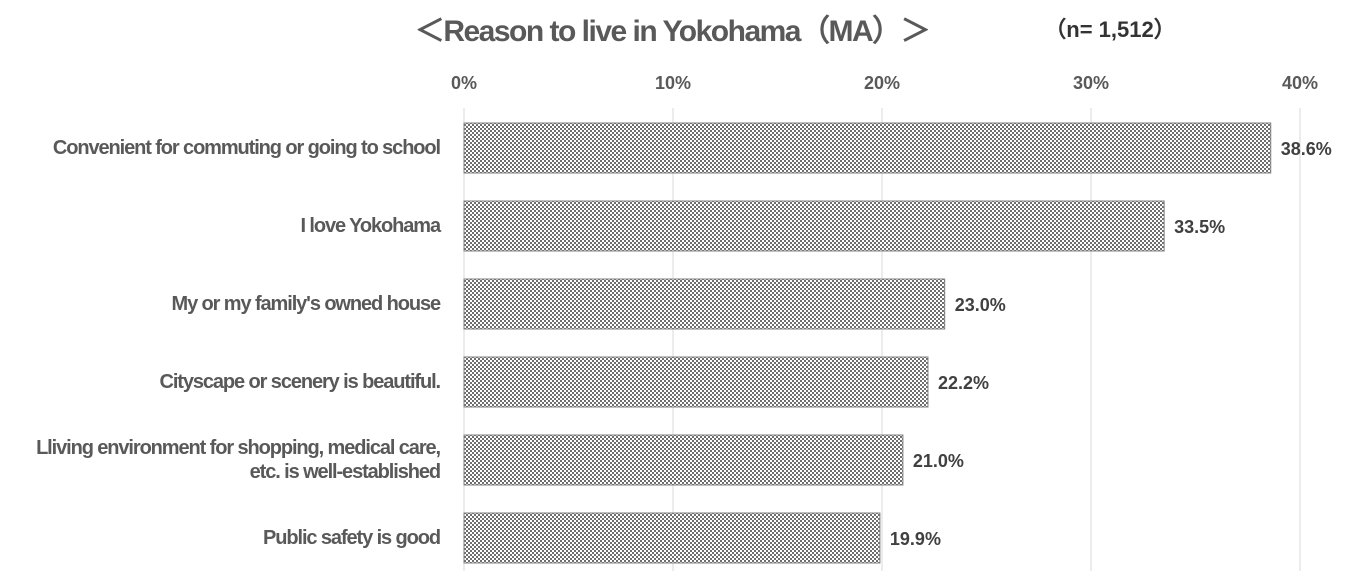 This screenshot has height=571, width=1360. I want to click on data-label: 21.0%, so click(938, 461).